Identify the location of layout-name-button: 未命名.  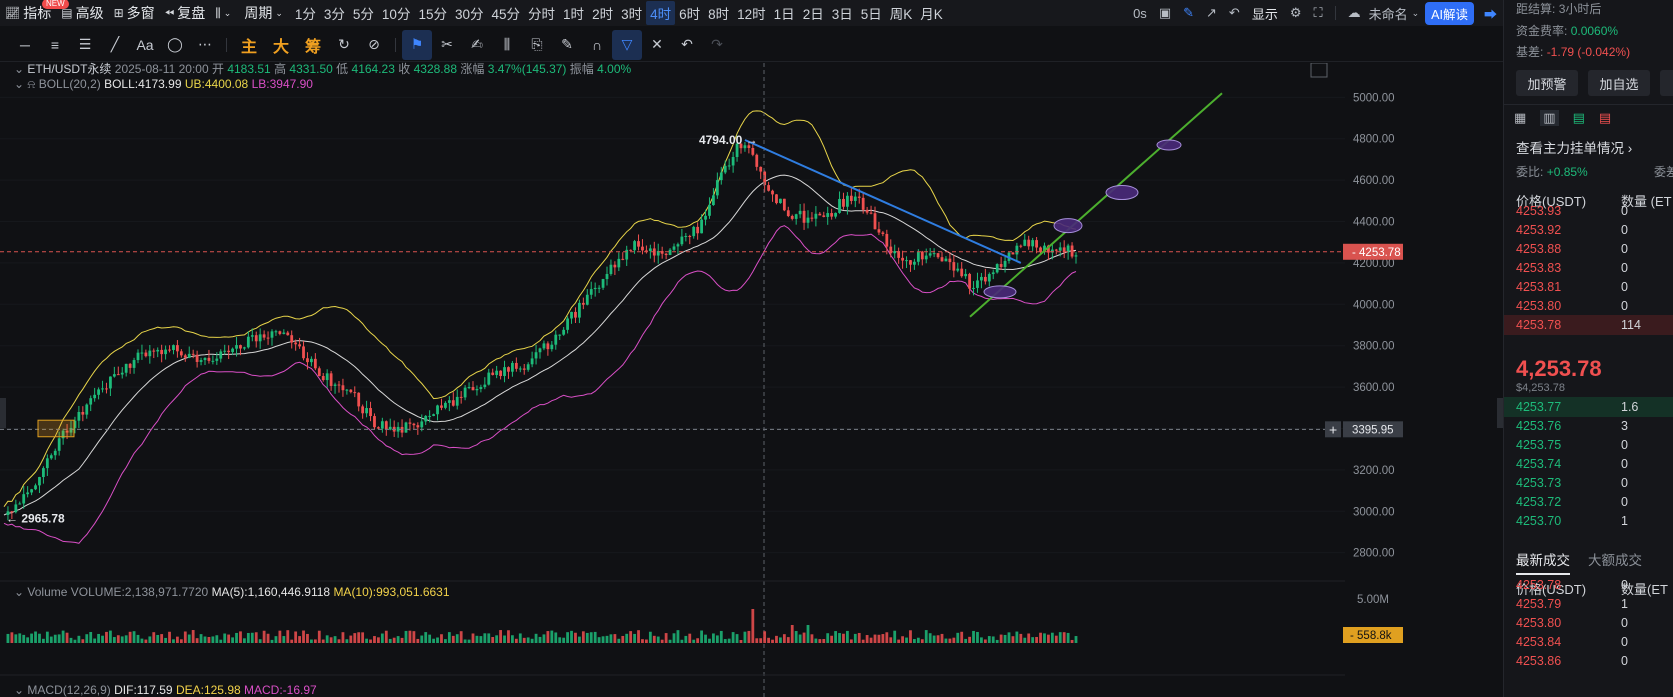
(1388, 14).